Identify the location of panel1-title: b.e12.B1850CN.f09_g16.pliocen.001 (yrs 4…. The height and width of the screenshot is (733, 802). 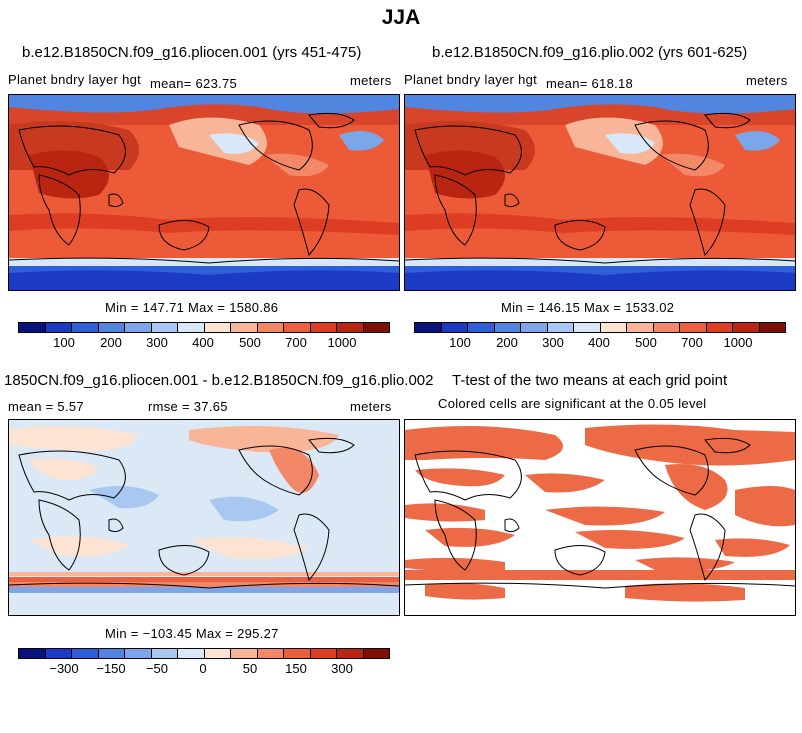
(192, 52).